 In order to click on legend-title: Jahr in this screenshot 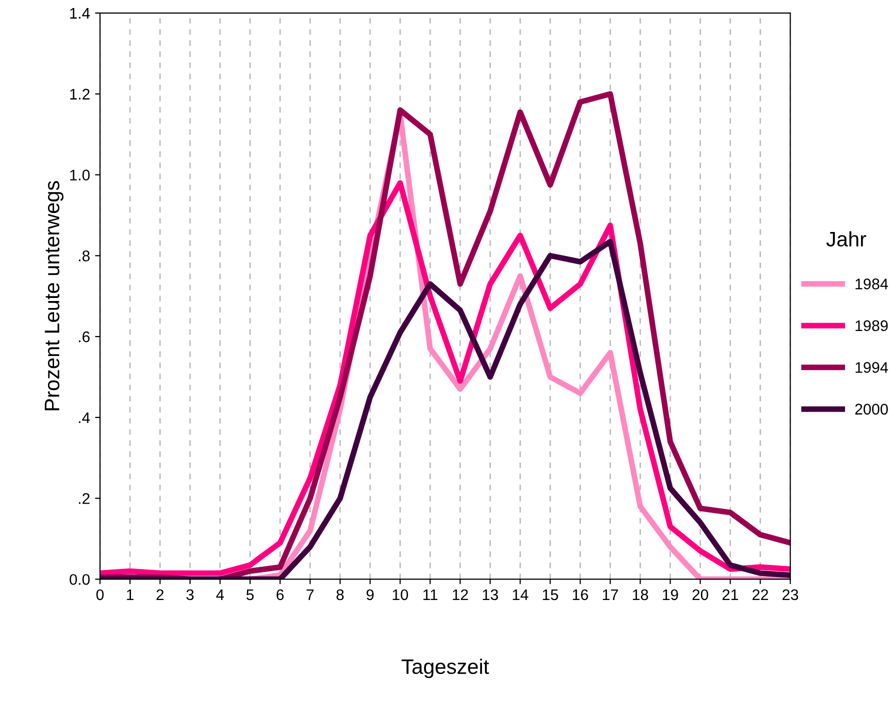, I will do `click(846, 239)`.